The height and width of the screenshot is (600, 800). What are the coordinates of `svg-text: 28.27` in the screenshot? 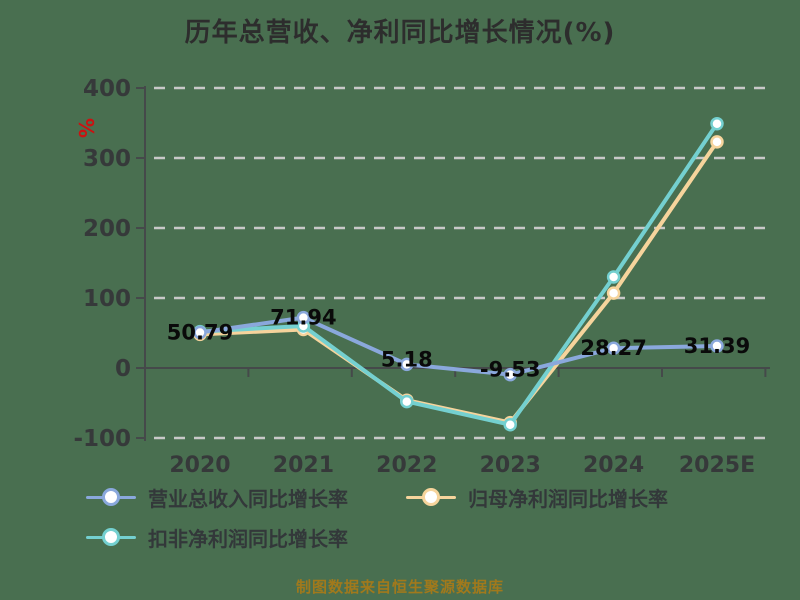 It's located at (613, 348).